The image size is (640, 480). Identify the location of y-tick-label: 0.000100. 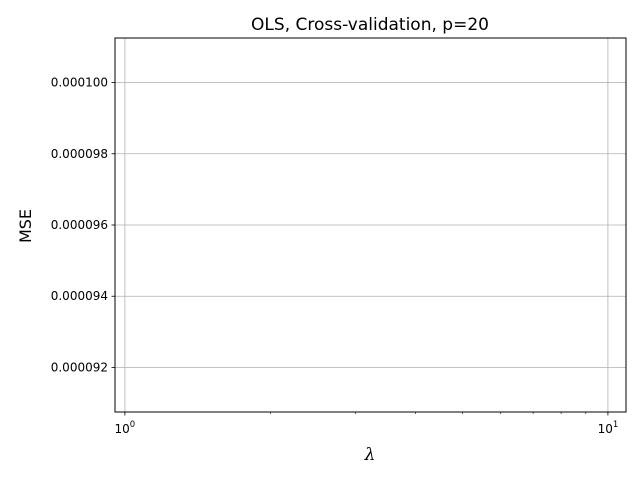
(79, 83).